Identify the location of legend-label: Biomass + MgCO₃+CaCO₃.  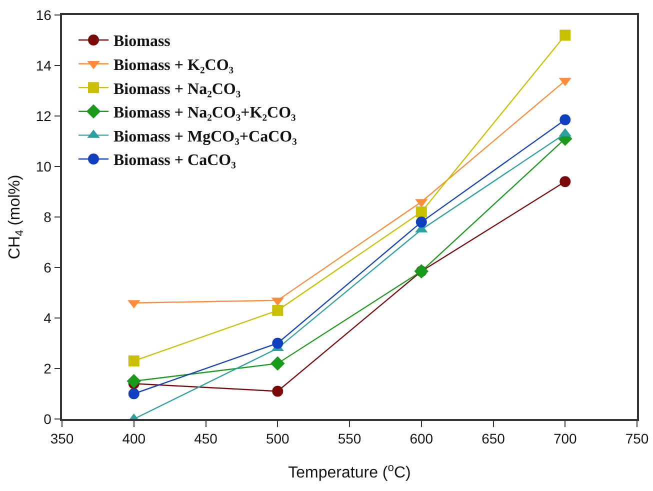
(206, 137).